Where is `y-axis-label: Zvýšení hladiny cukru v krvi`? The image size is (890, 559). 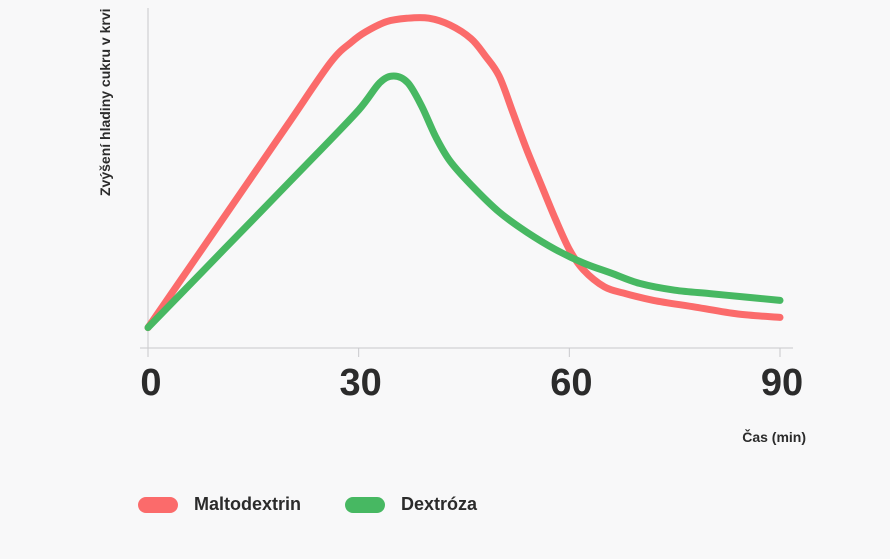
y-axis-label: Zvýšení hladiny cukru v krvi is located at coordinates (105, 102).